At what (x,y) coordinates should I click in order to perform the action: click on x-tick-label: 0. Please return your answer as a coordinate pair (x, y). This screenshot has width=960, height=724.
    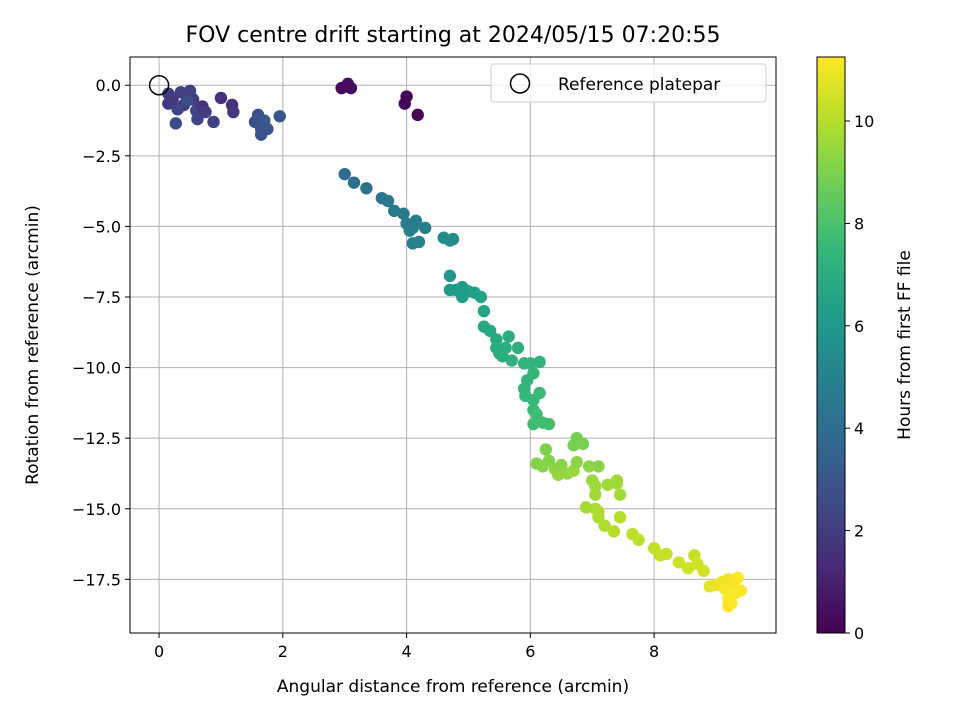
    Looking at the image, I should click on (159, 651).